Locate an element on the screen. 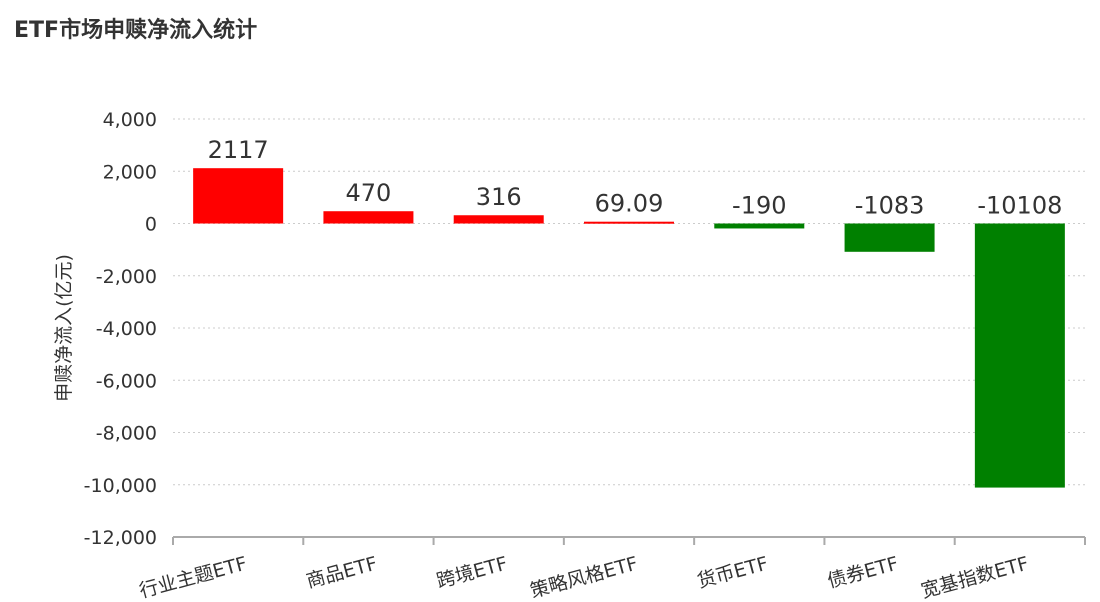 The width and height of the screenshot is (1100, 602). data-label: 316 is located at coordinates (499, 197).